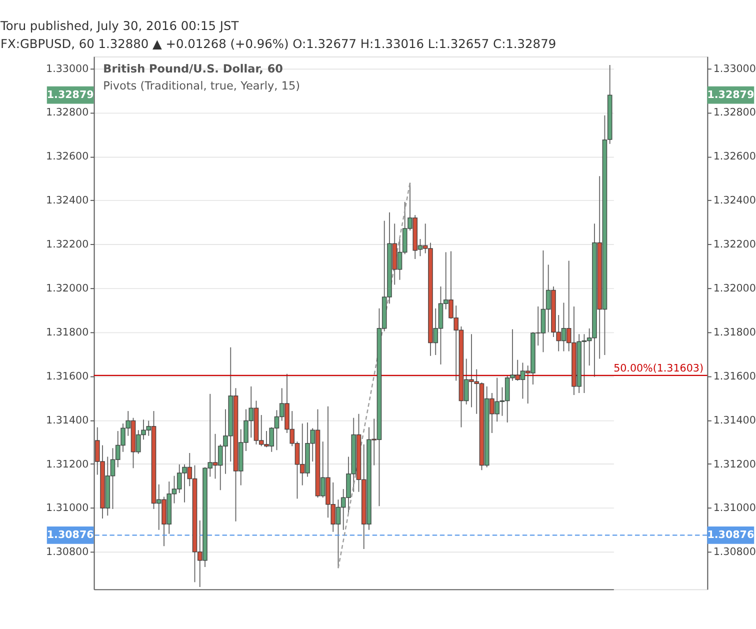 The image size is (756, 629). Describe the element at coordinates (67, 464) in the screenshot. I see `y-tick-label: 1.31200` at that location.